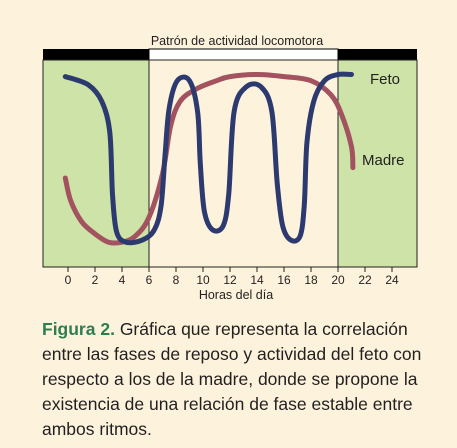  I want to click on activity-bar-dark-left, so click(96, 54).